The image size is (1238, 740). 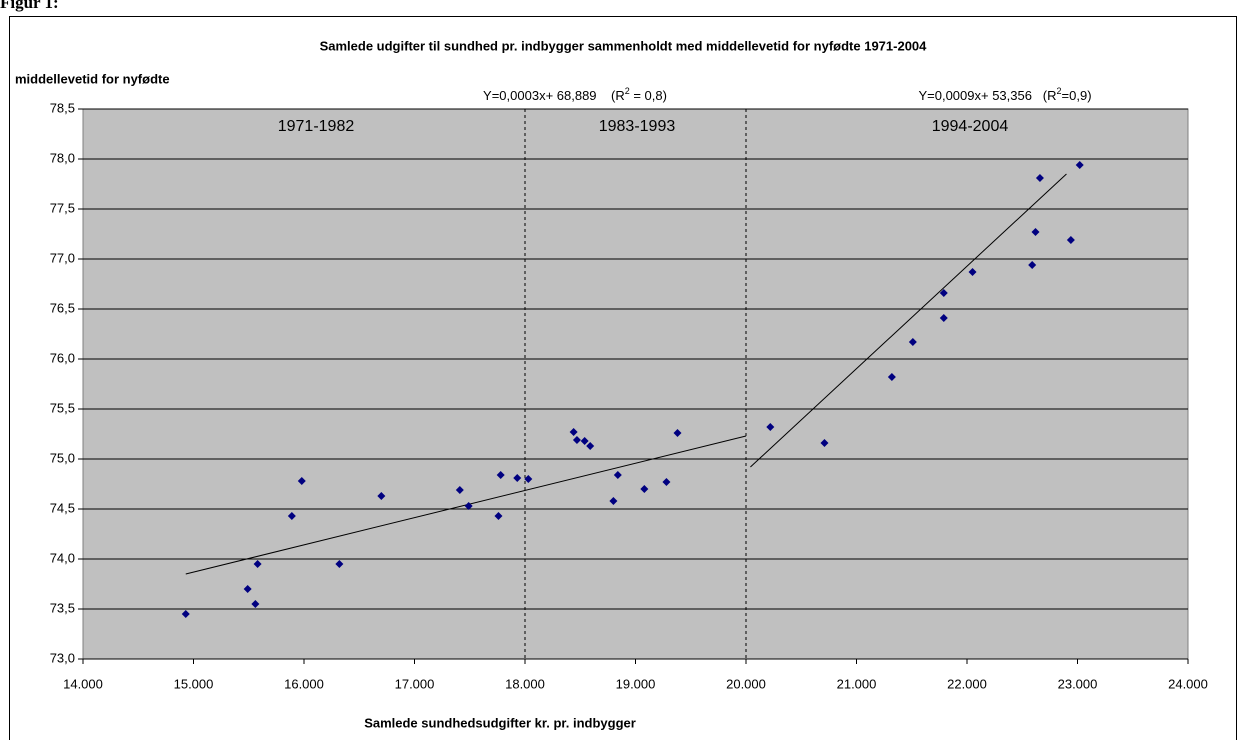 I want to click on y-tick-label: 78,5, so click(x=62, y=107).